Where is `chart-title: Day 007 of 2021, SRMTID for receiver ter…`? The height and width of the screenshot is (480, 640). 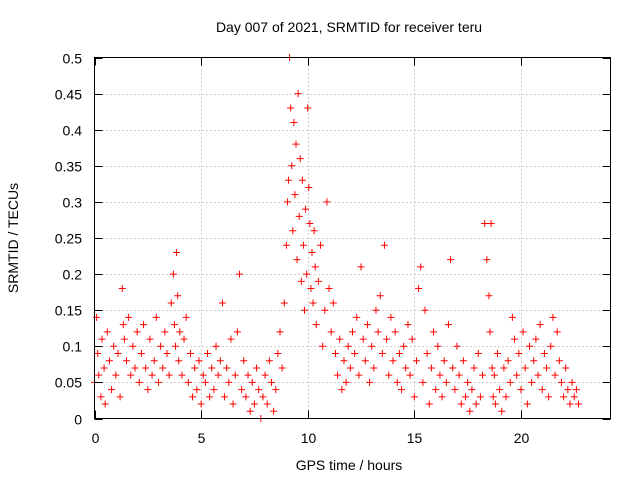 chart-title: Day 007 of 2021, SRMTID for receiver ter… is located at coordinates (349, 27).